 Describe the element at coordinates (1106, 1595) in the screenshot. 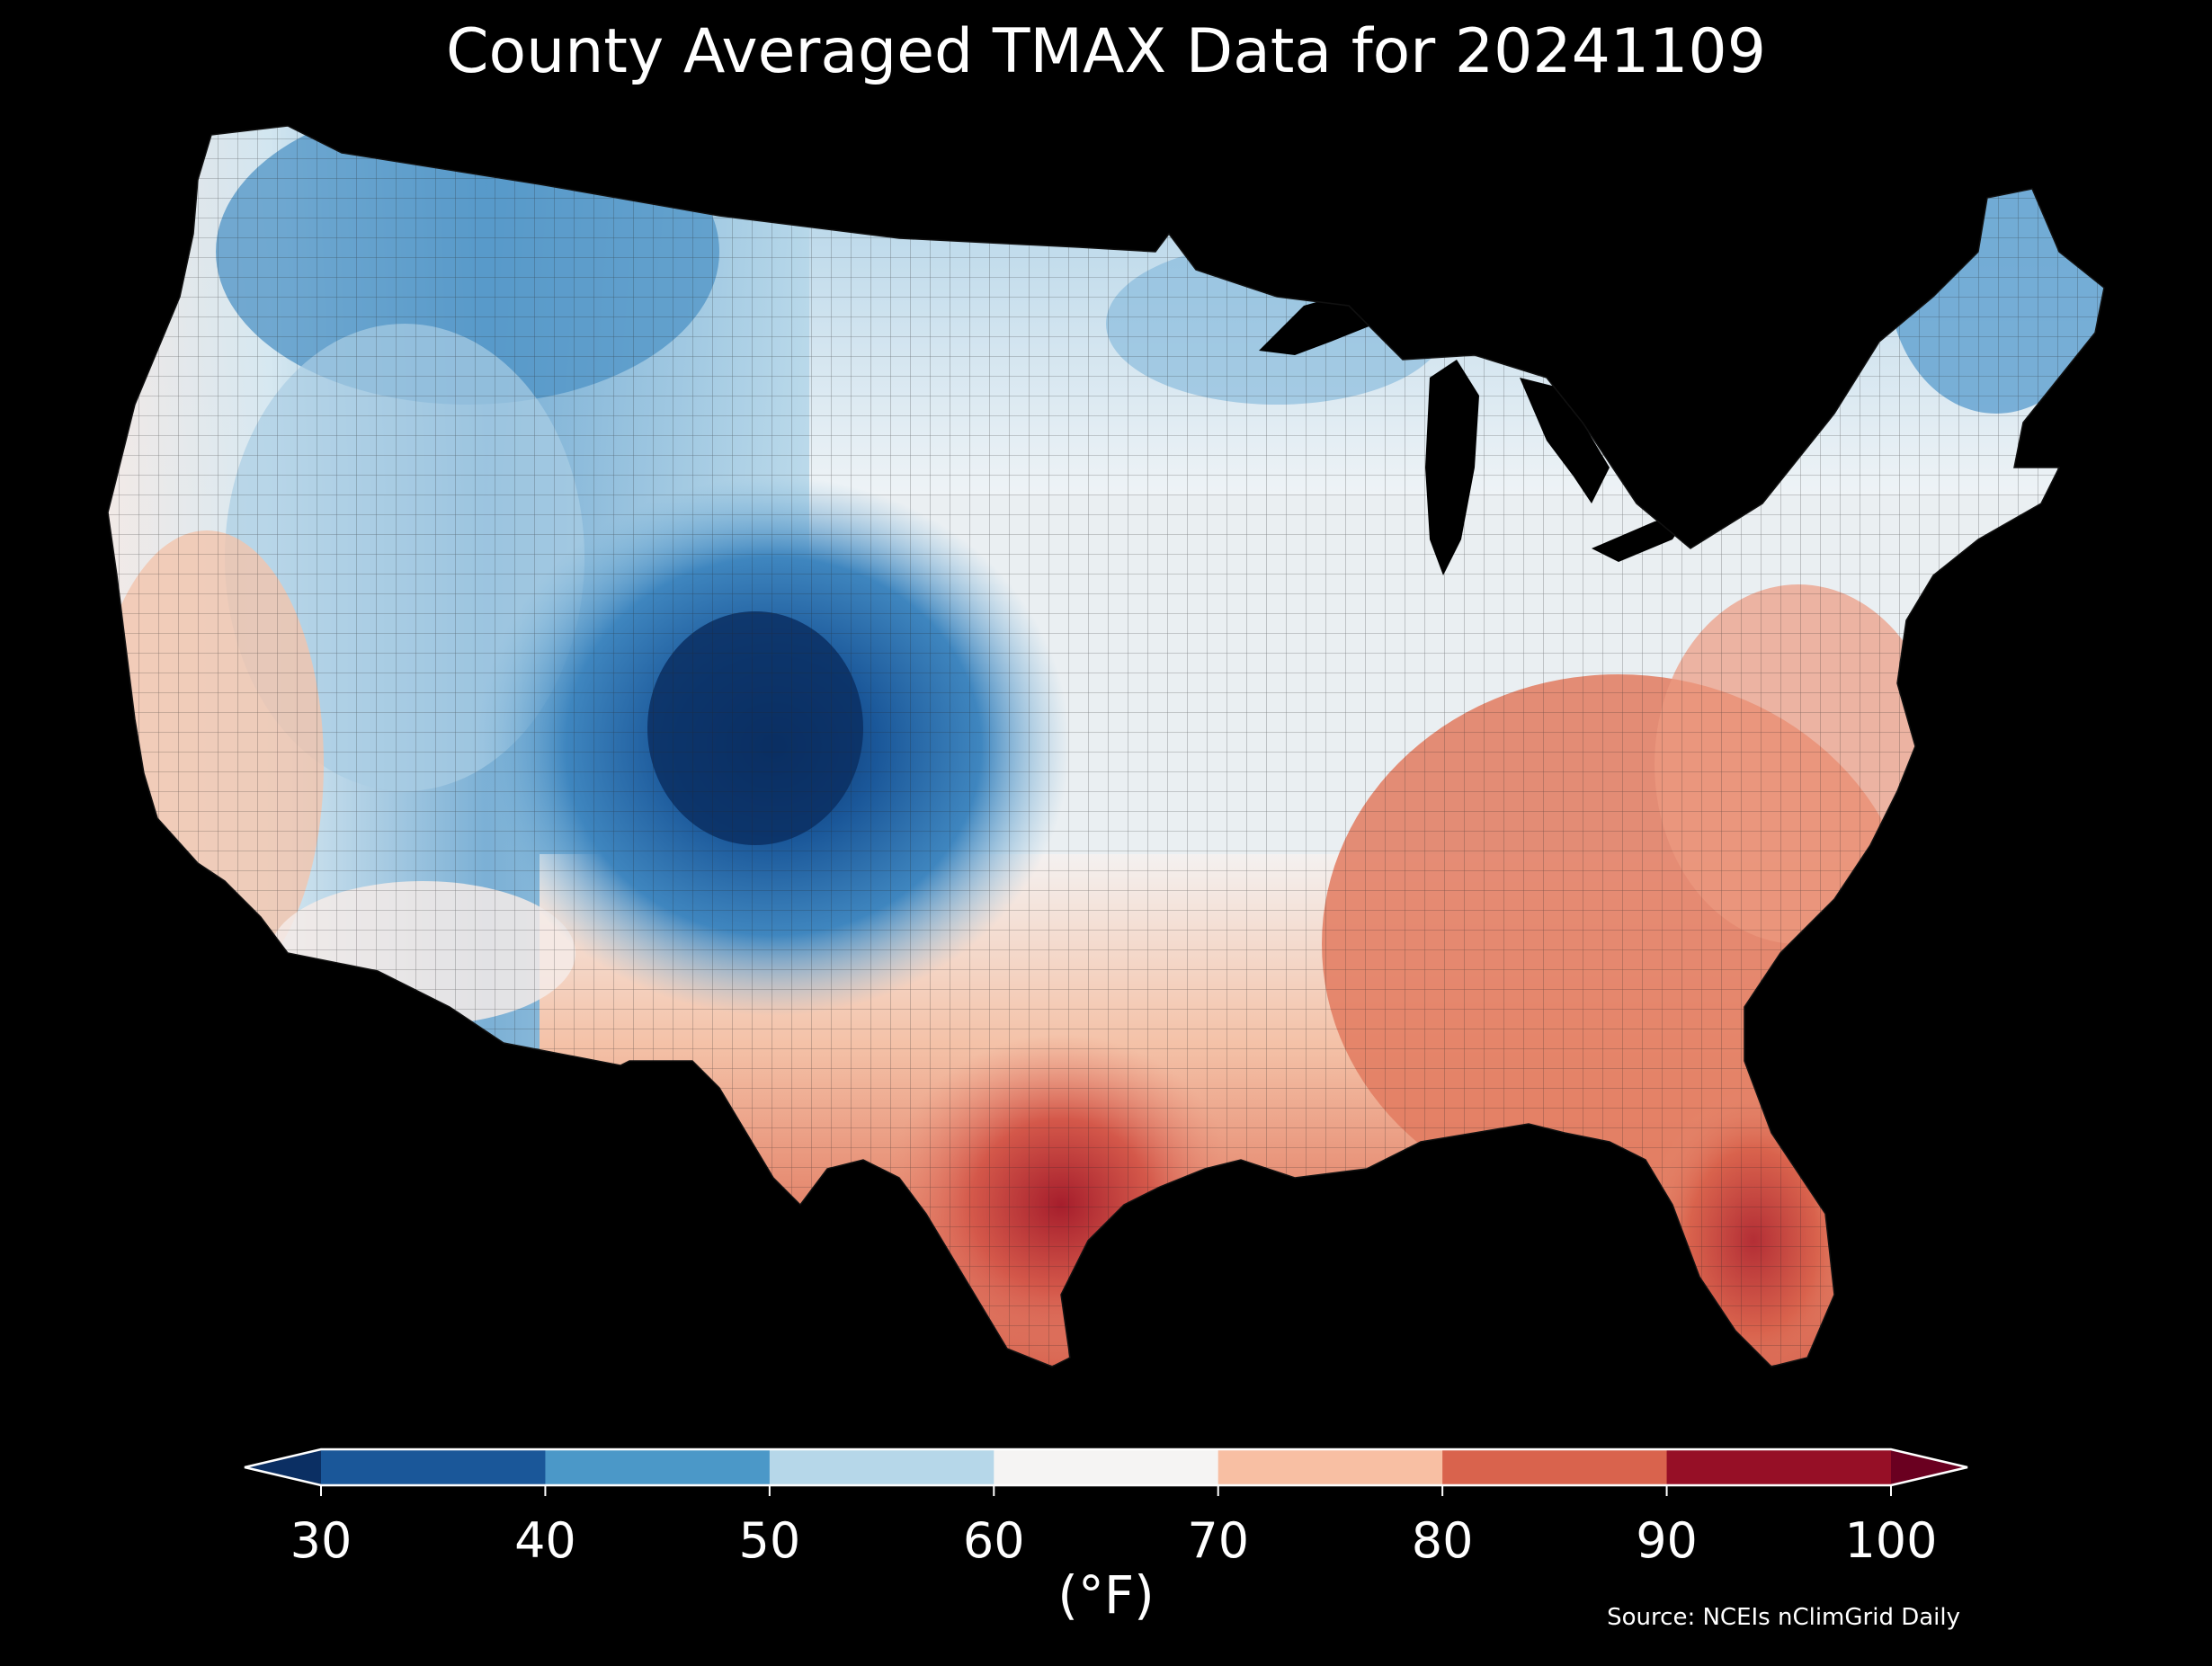

I see `colorbar-units-label: (°F)` at that location.